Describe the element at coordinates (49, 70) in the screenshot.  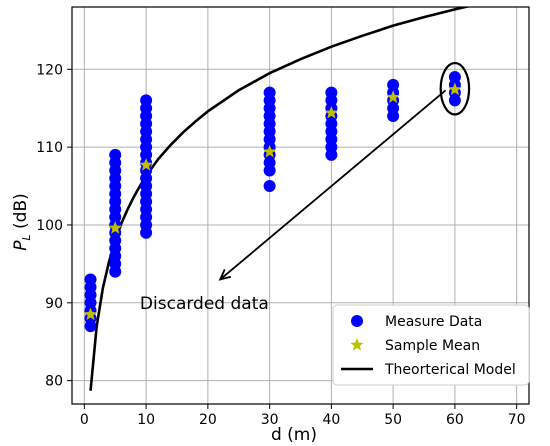
I see `y-tick-label: 120` at that location.